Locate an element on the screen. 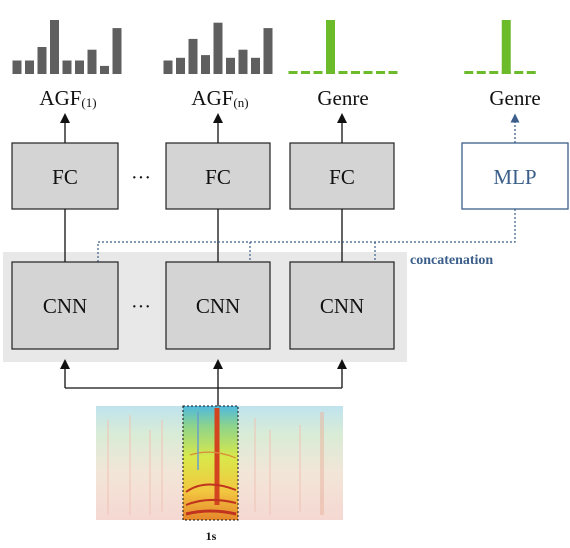 This screenshot has height=548, width=570. cnn-box-n: CNN is located at coordinates (218, 305).